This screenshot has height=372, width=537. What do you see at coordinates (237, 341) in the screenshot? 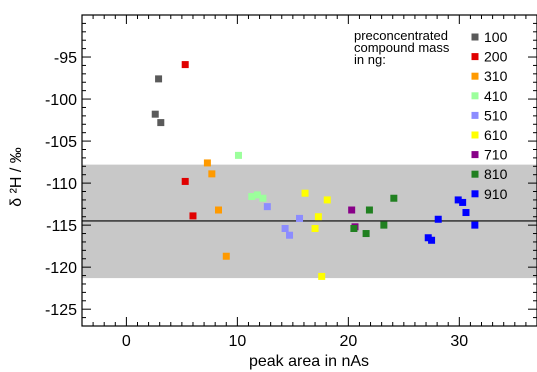
I see `x-tick-label: 10` at bounding box center [237, 341].